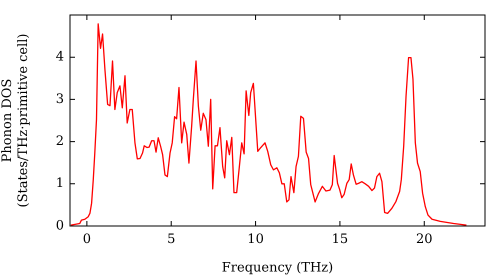 The width and height of the screenshot is (500, 280). Describe the element at coordinates (60, 141) in the screenshot. I see `y-tick-label: 2` at that location.